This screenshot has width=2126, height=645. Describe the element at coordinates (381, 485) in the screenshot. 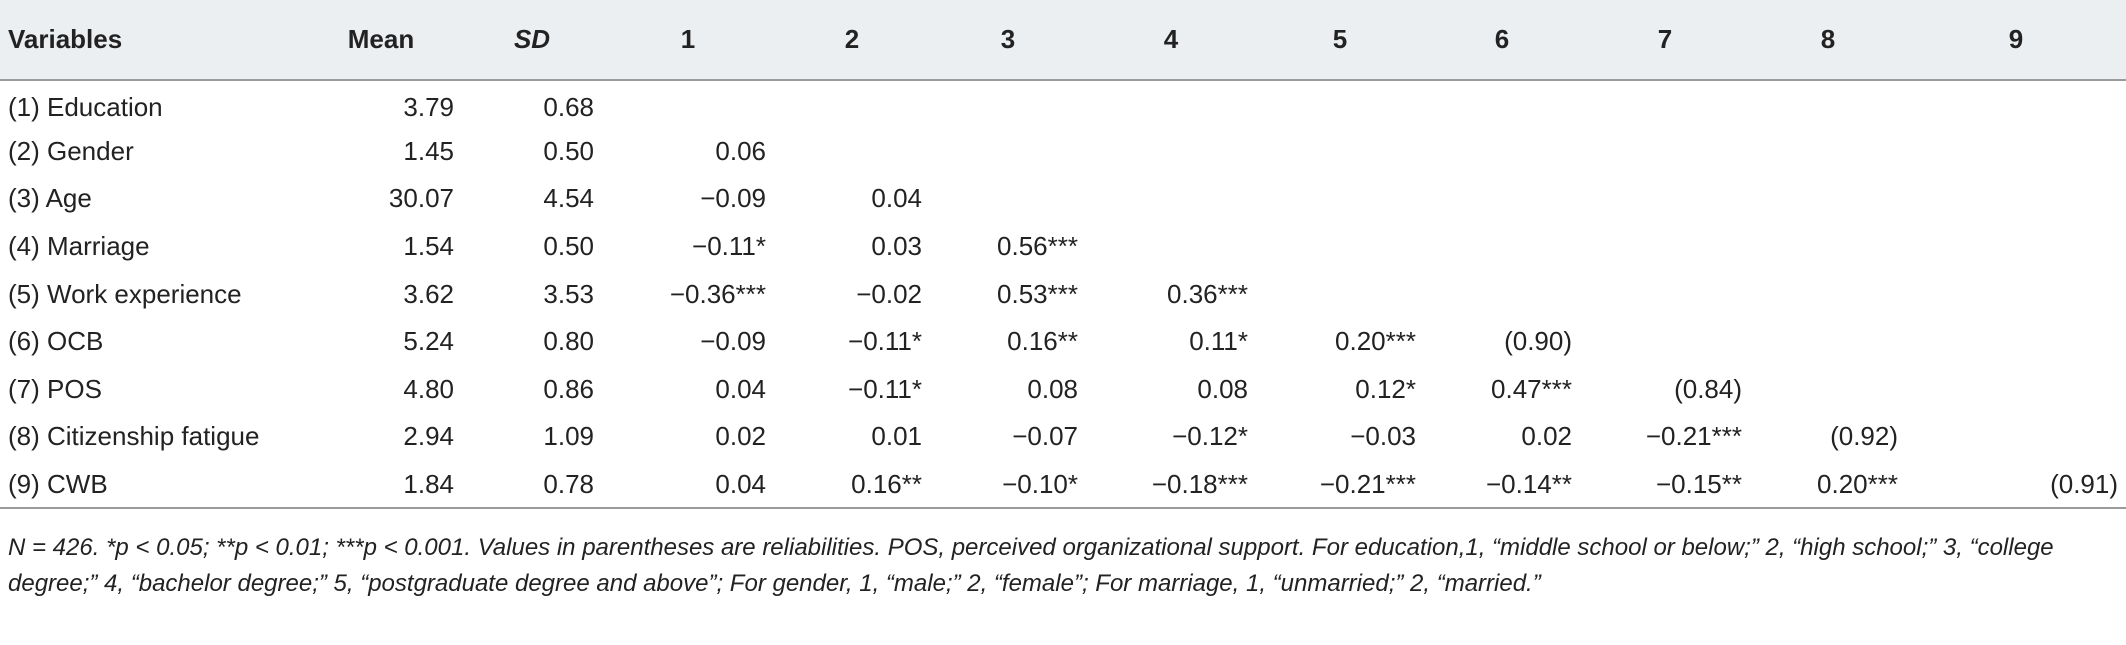

I see `mean-cell: 1.84` at that location.